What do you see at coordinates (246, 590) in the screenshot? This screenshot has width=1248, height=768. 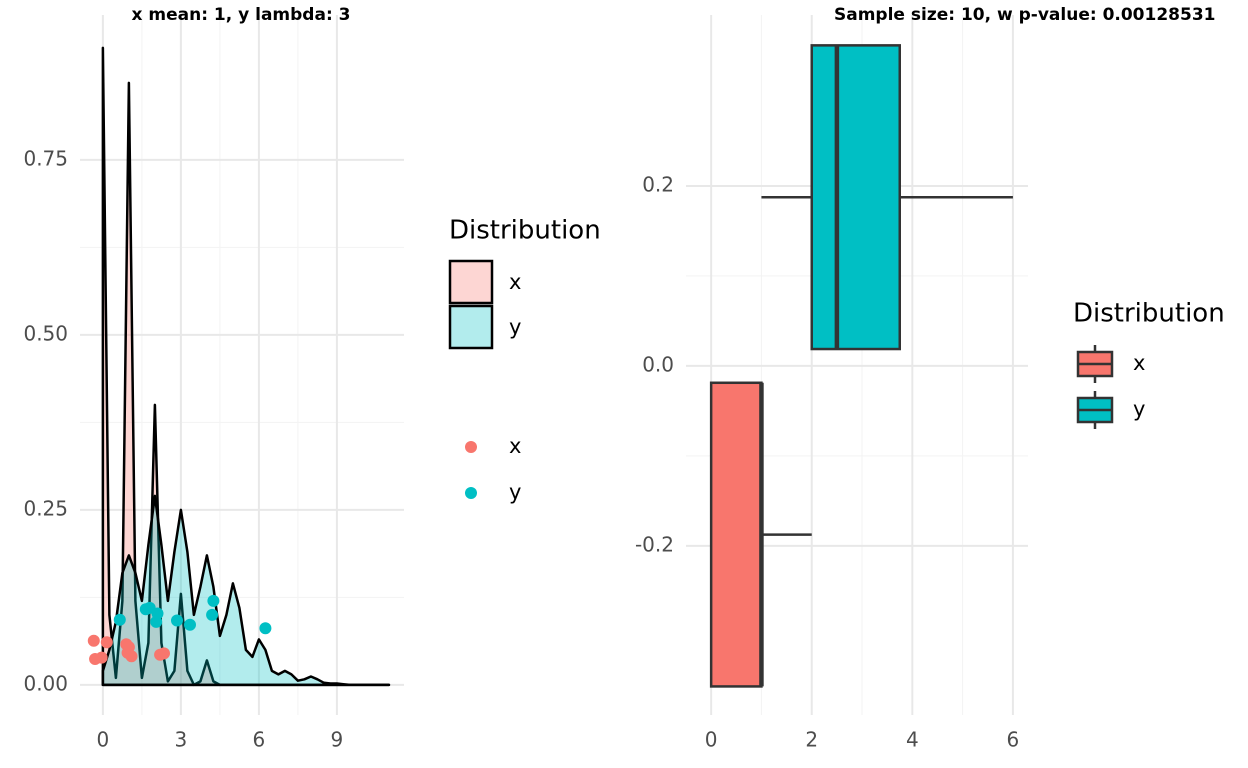 I see `density-area` at bounding box center [246, 590].